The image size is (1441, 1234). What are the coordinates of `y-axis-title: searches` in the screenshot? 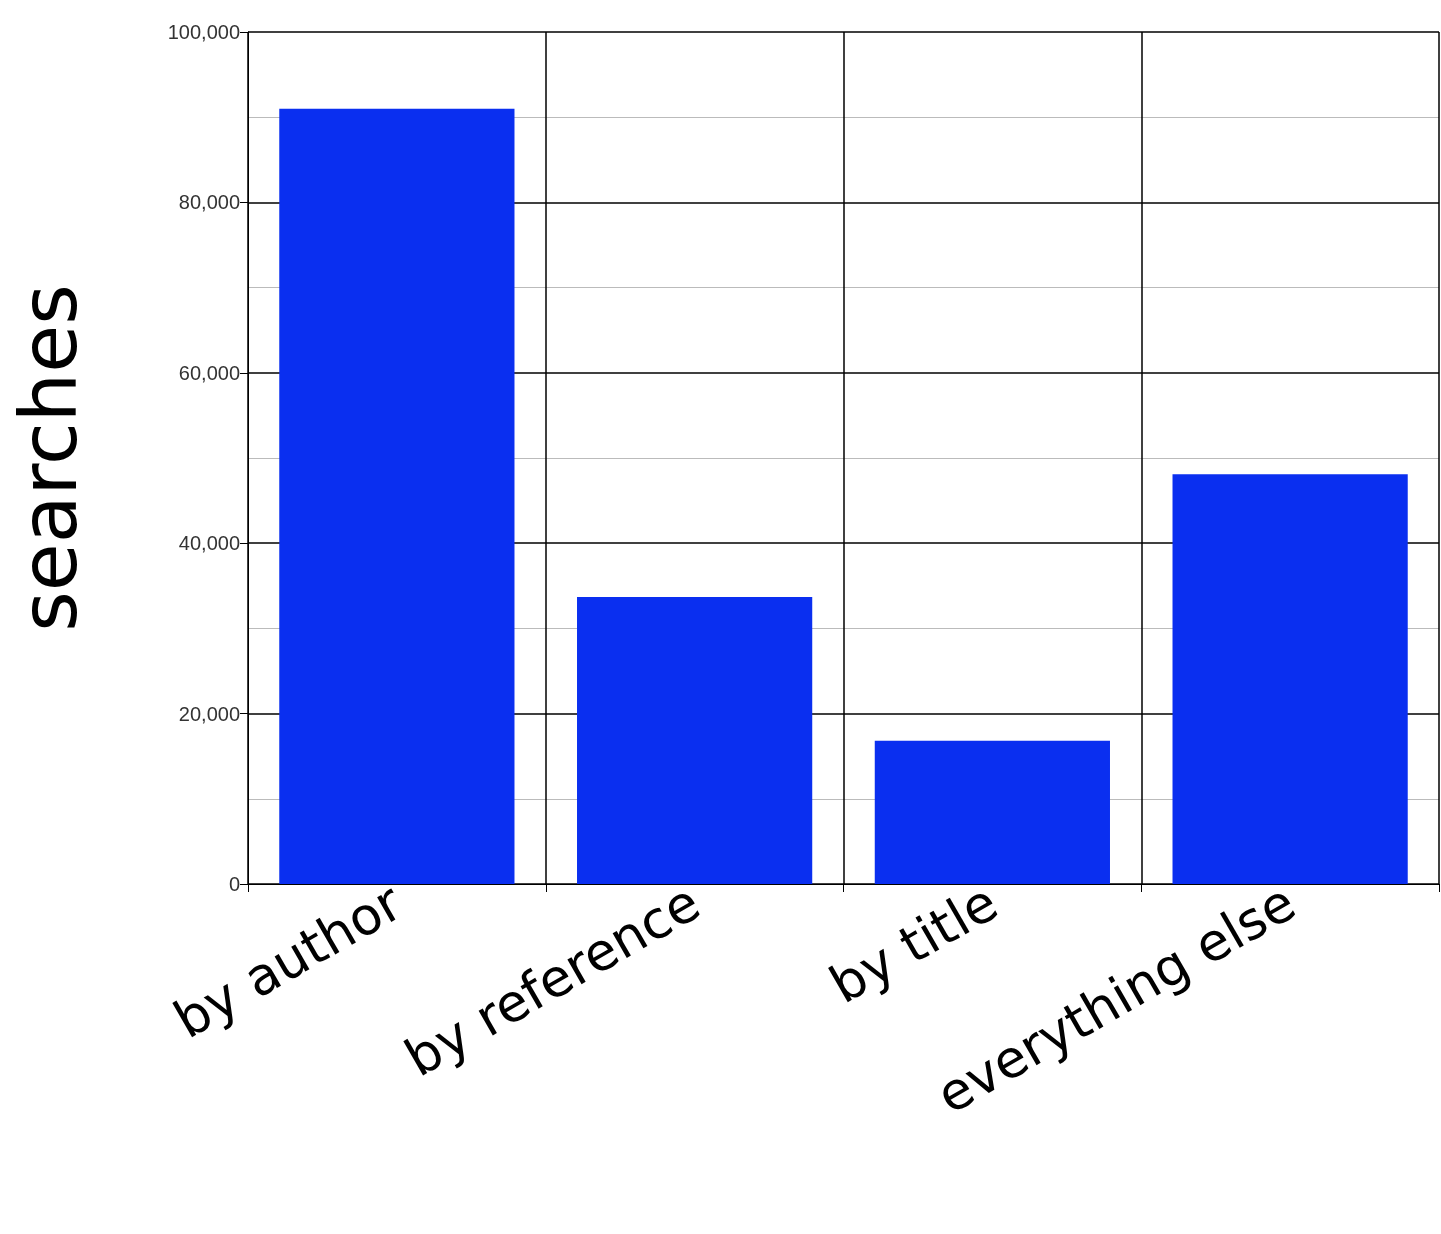 It's located at (49, 458).